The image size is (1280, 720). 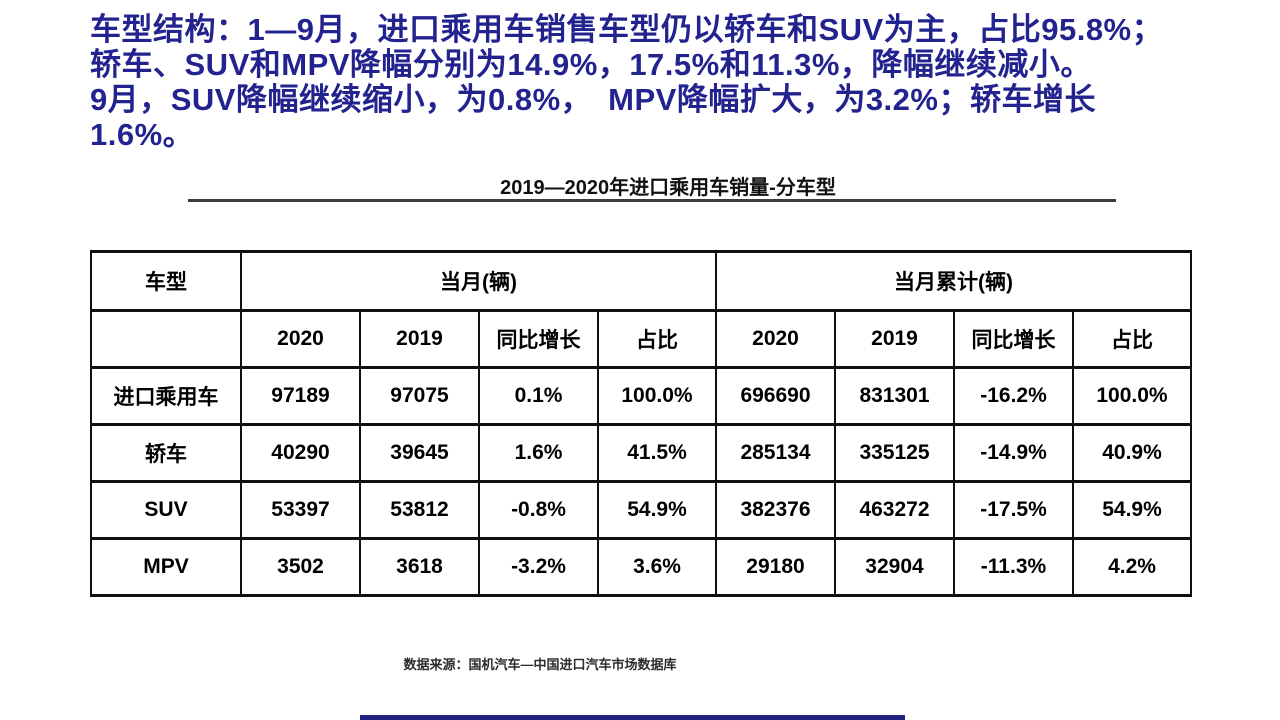 I want to click on cell-month-2020: 53397, so click(x=300, y=510).